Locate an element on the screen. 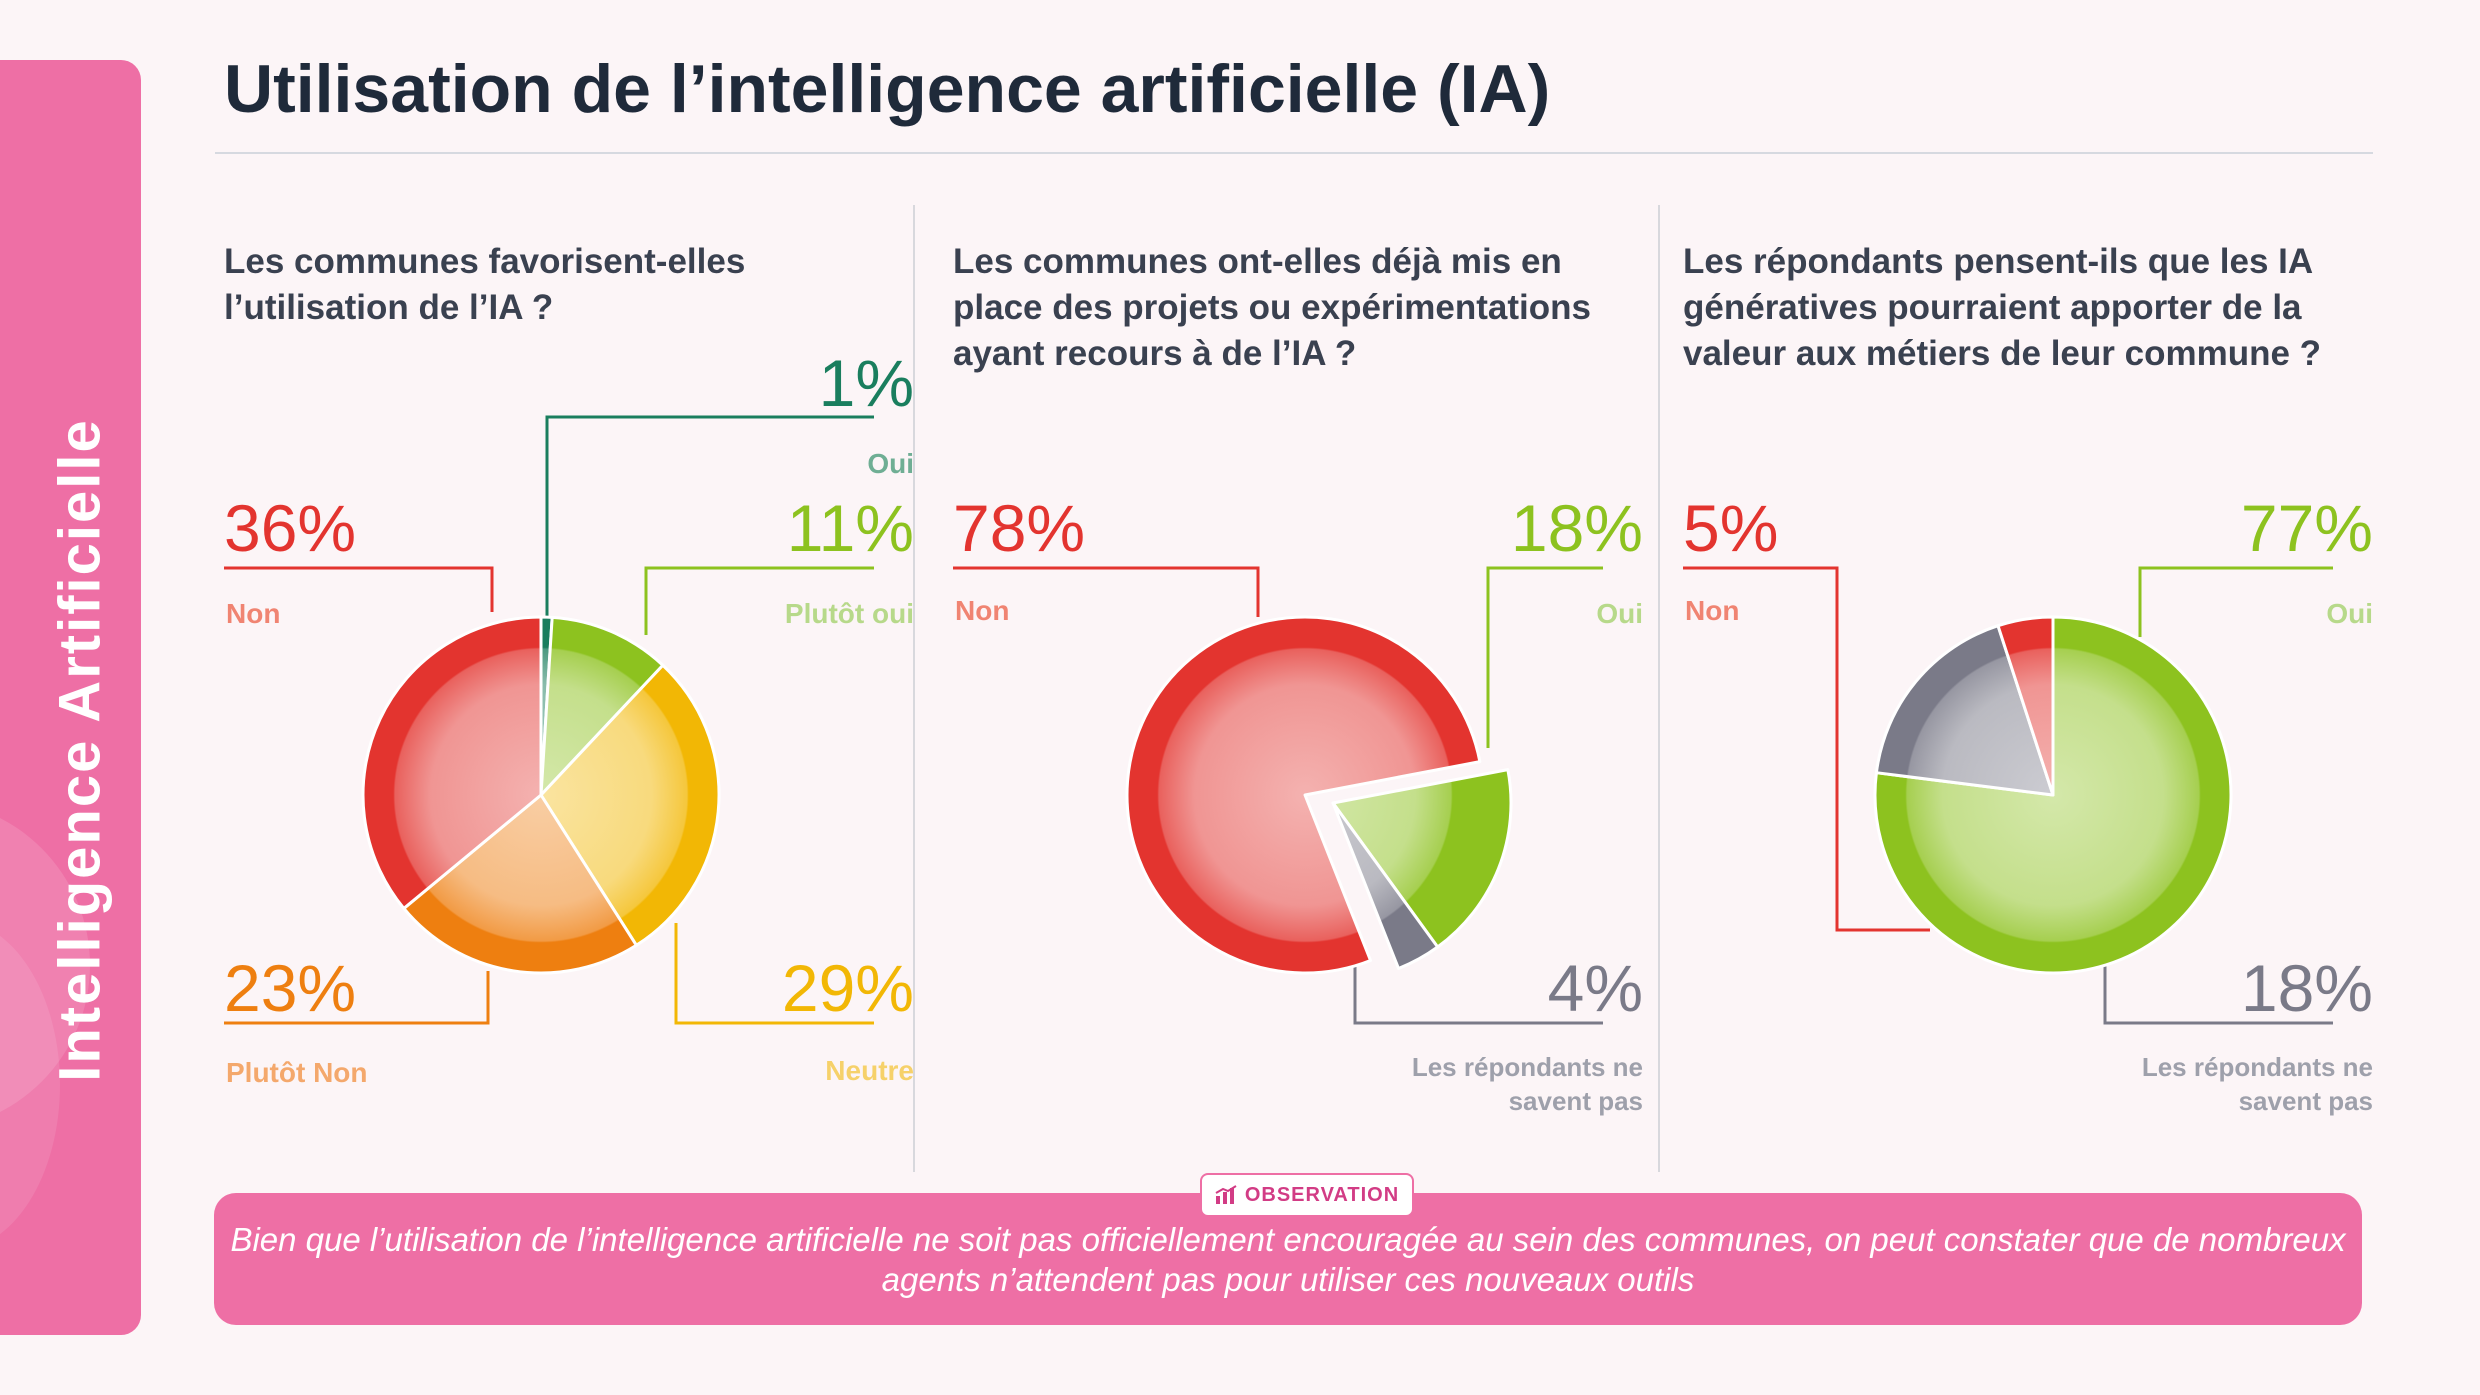 The height and width of the screenshot is (1395, 2480). chart-icon is located at coordinates (1226, 1194).